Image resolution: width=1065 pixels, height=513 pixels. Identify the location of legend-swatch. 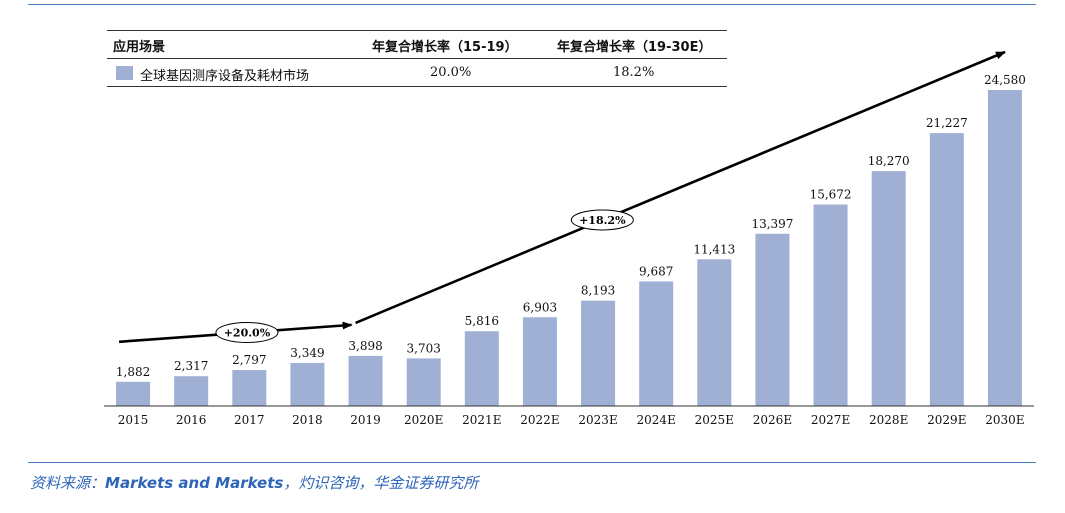
(124, 73).